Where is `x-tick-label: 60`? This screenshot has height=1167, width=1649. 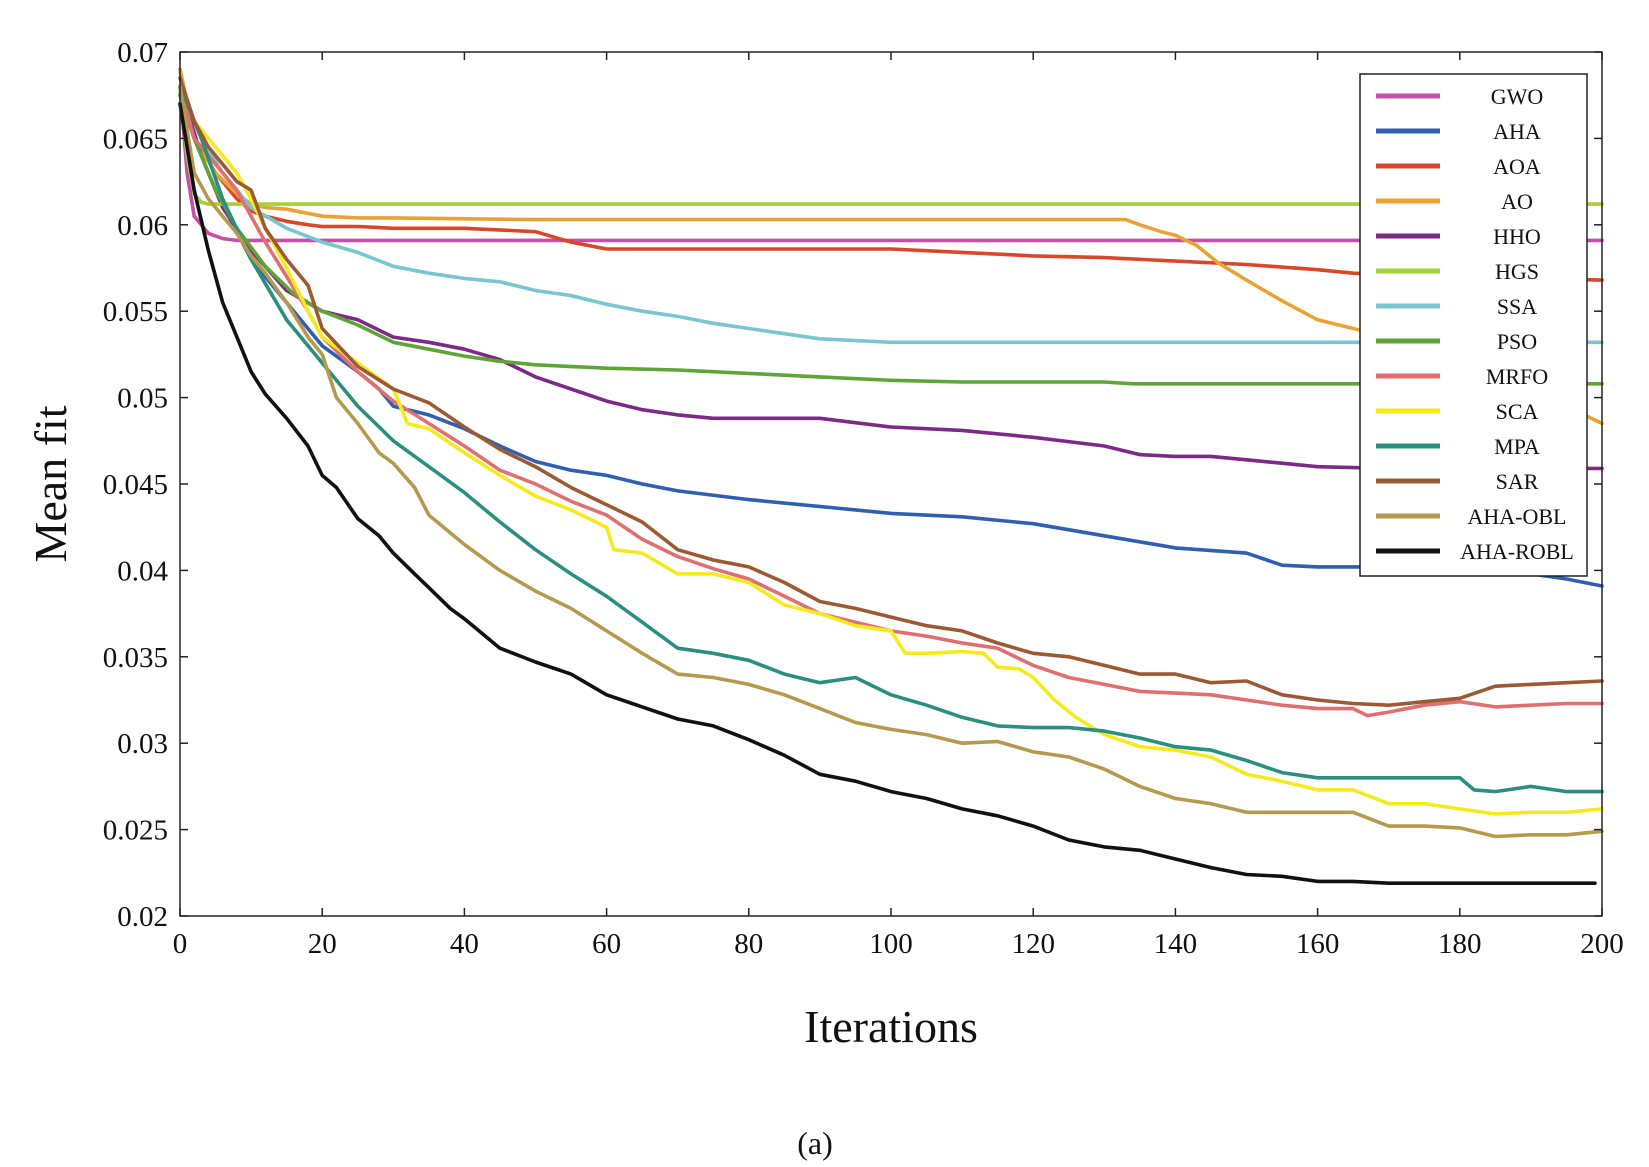
x-tick-label: 60 is located at coordinates (606, 944).